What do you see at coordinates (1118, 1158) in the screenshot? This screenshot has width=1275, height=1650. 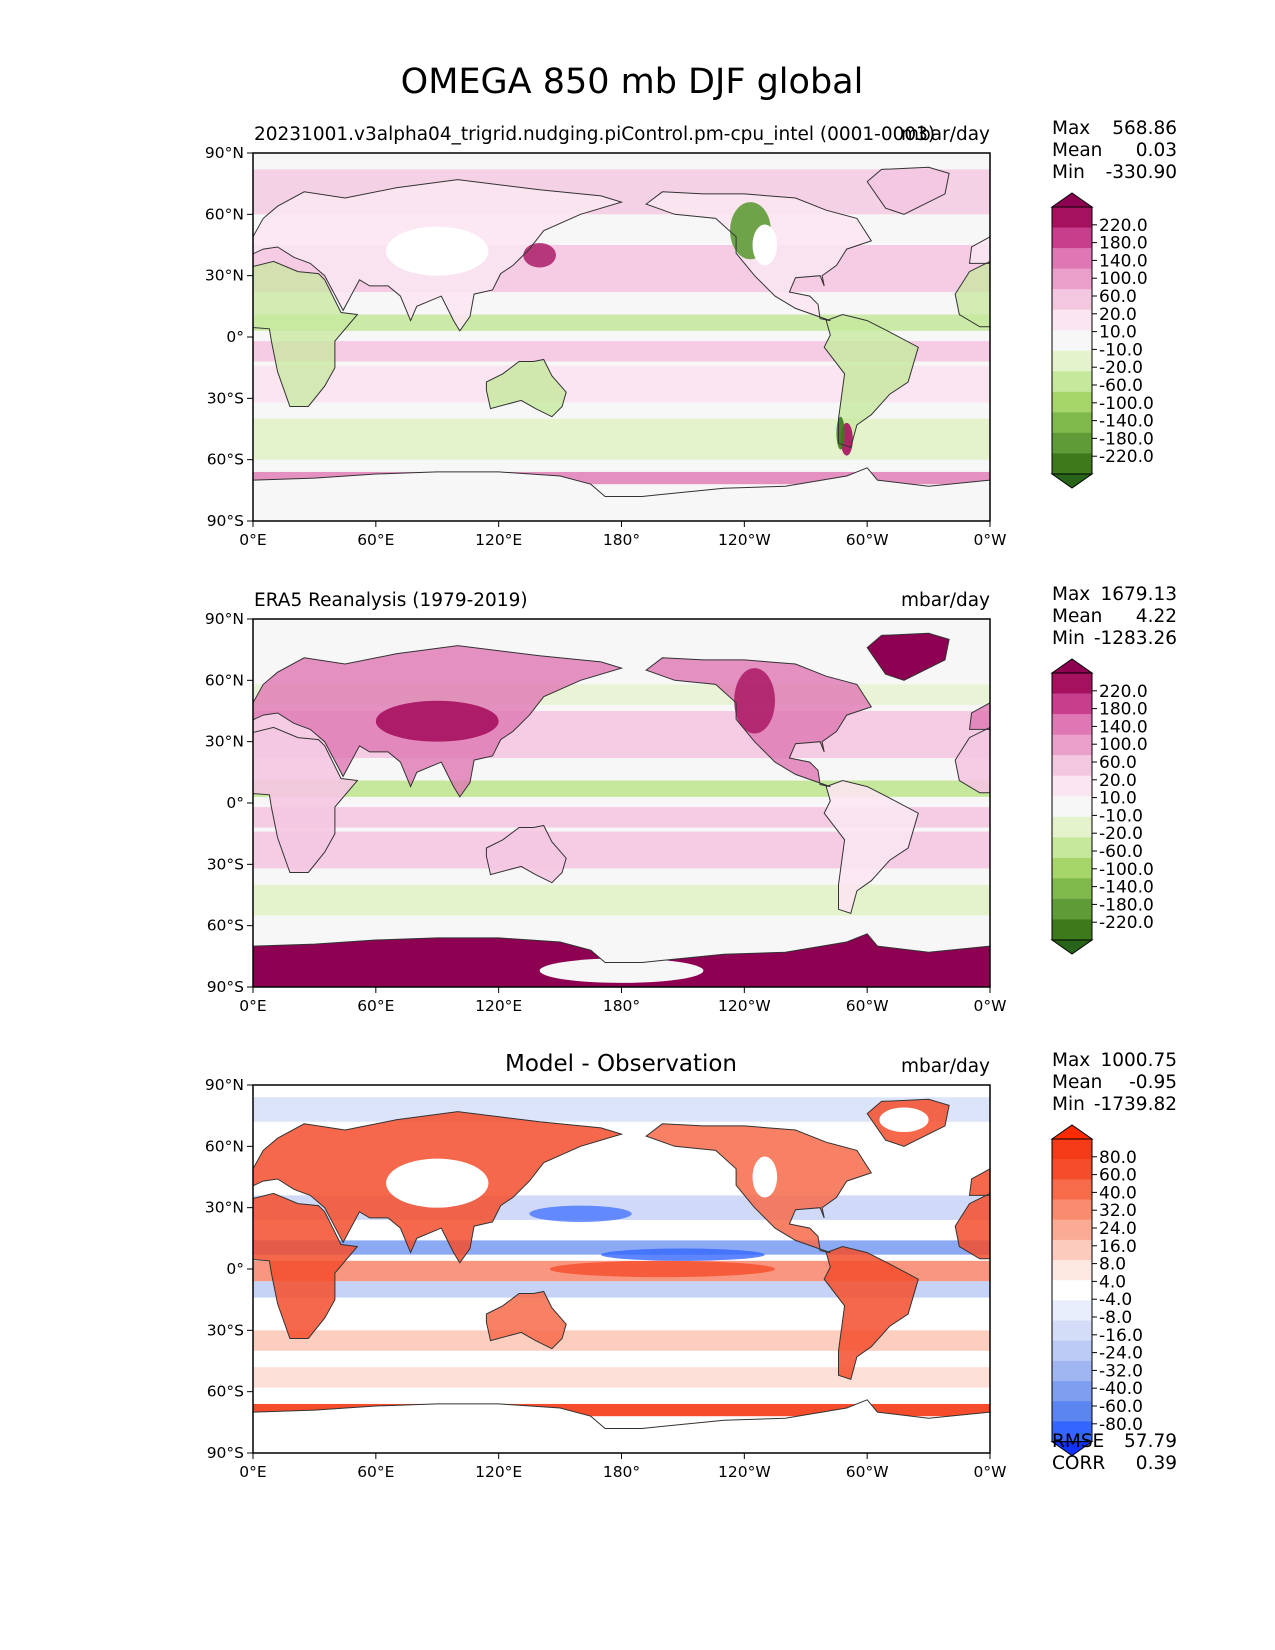 I see `colorbar-tick-label: 80.0` at bounding box center [1118, 1158].